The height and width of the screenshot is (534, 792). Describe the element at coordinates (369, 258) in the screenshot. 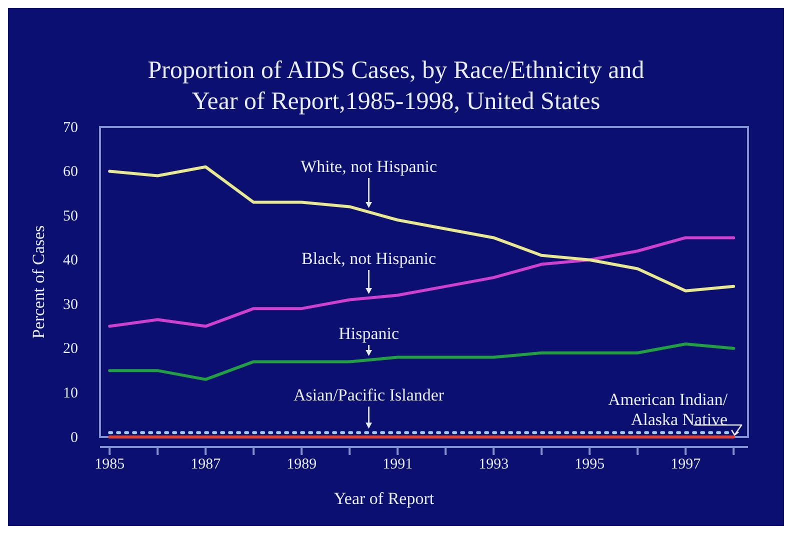

I see `series-label: Black, not Hispanic` at that location.